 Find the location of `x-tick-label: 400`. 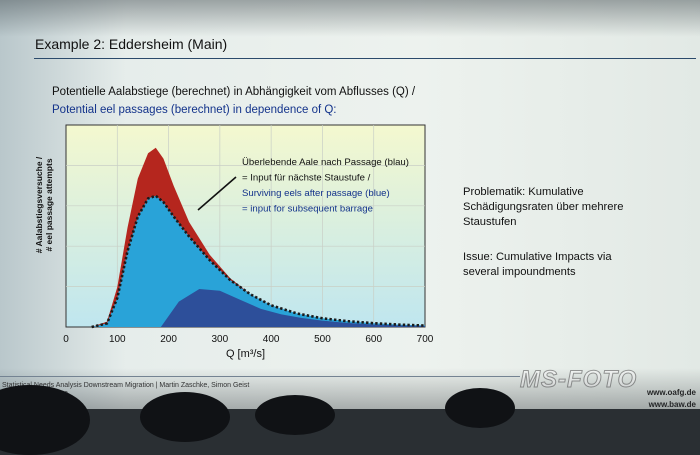

x-tick-label: 400 is located at coordinates (271, 339).